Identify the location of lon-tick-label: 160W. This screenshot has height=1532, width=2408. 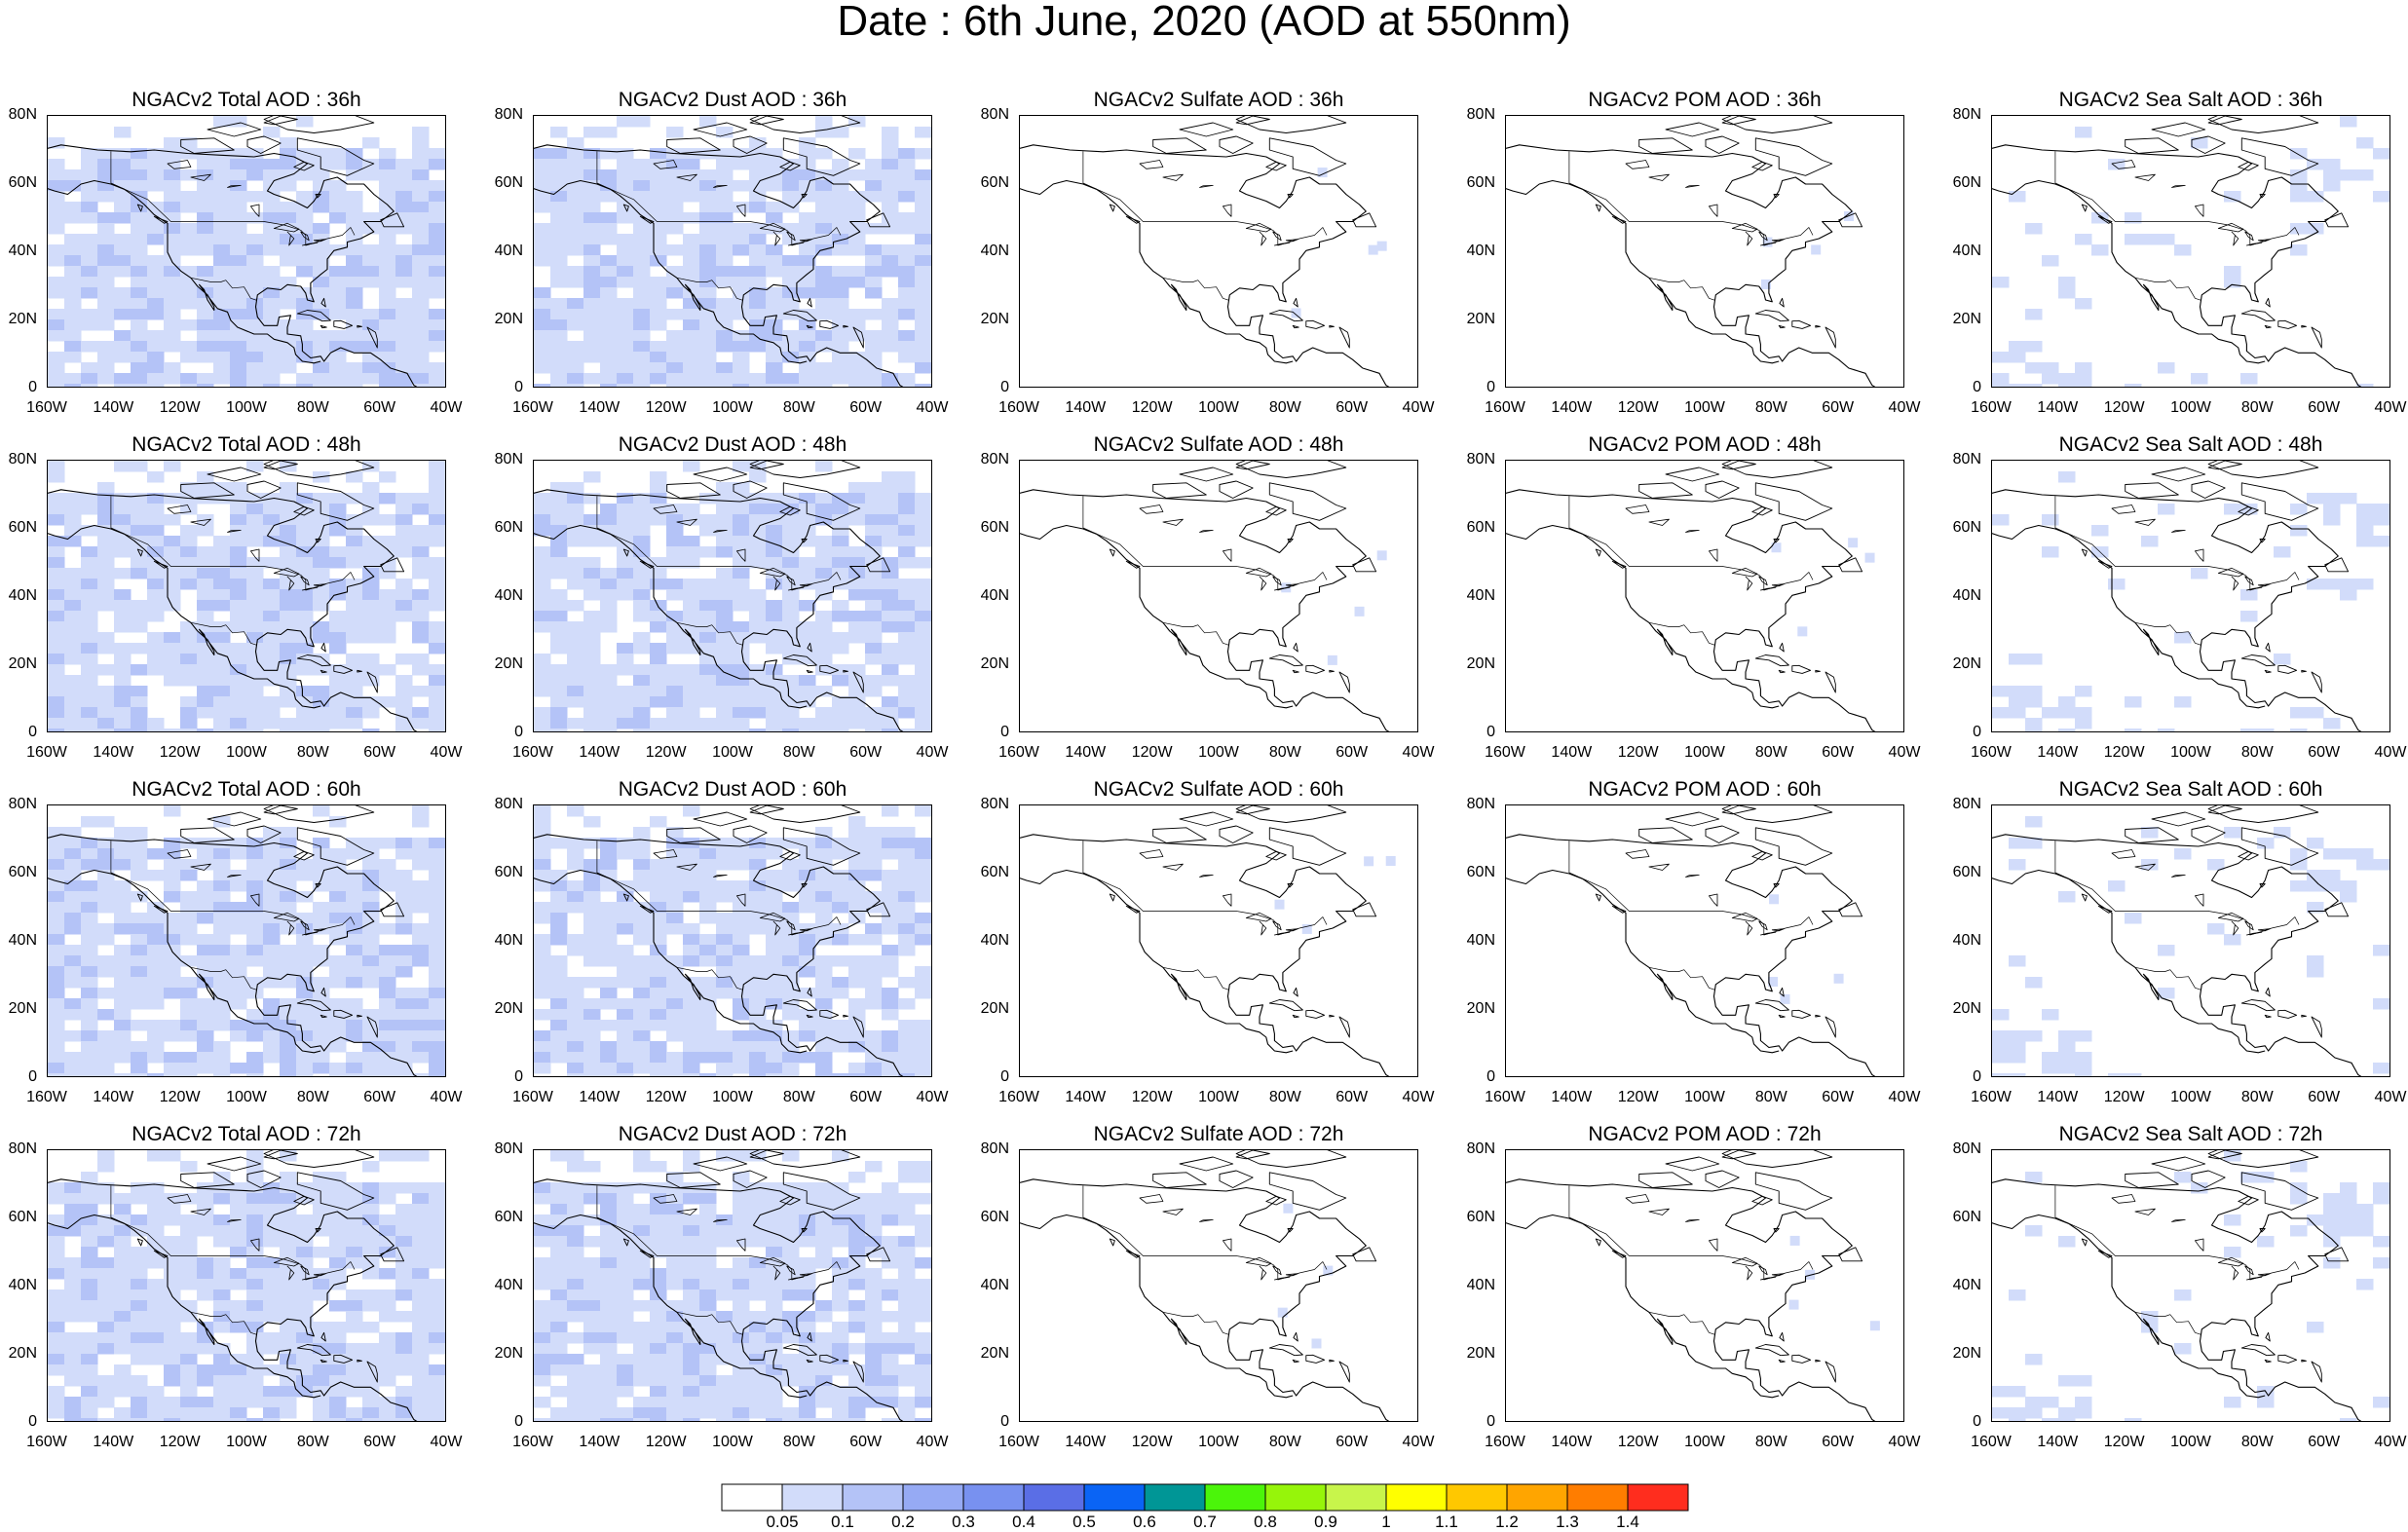
(1019, 1097).